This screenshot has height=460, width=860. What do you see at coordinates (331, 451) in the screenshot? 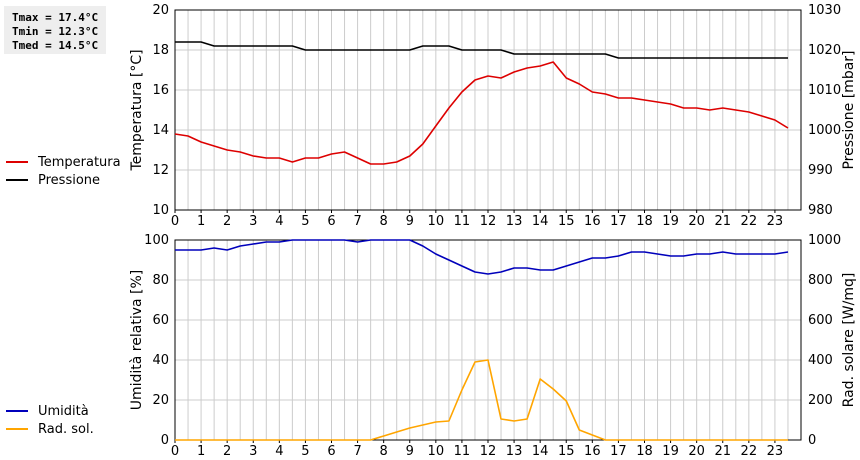
I see `hum-x-tick-label: 6` at bounding box center [331, 451].